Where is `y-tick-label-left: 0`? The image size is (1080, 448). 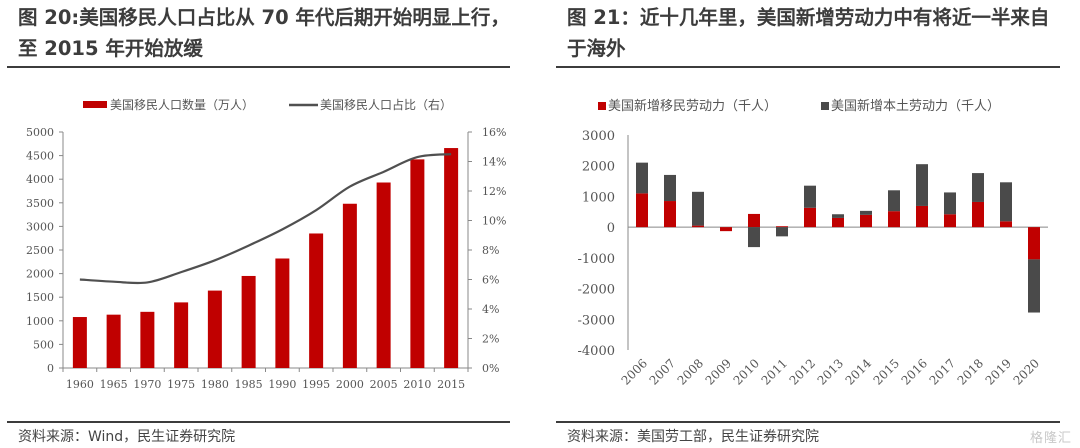
y-tick-label-left: 0 is located at coordinates (50, 368).